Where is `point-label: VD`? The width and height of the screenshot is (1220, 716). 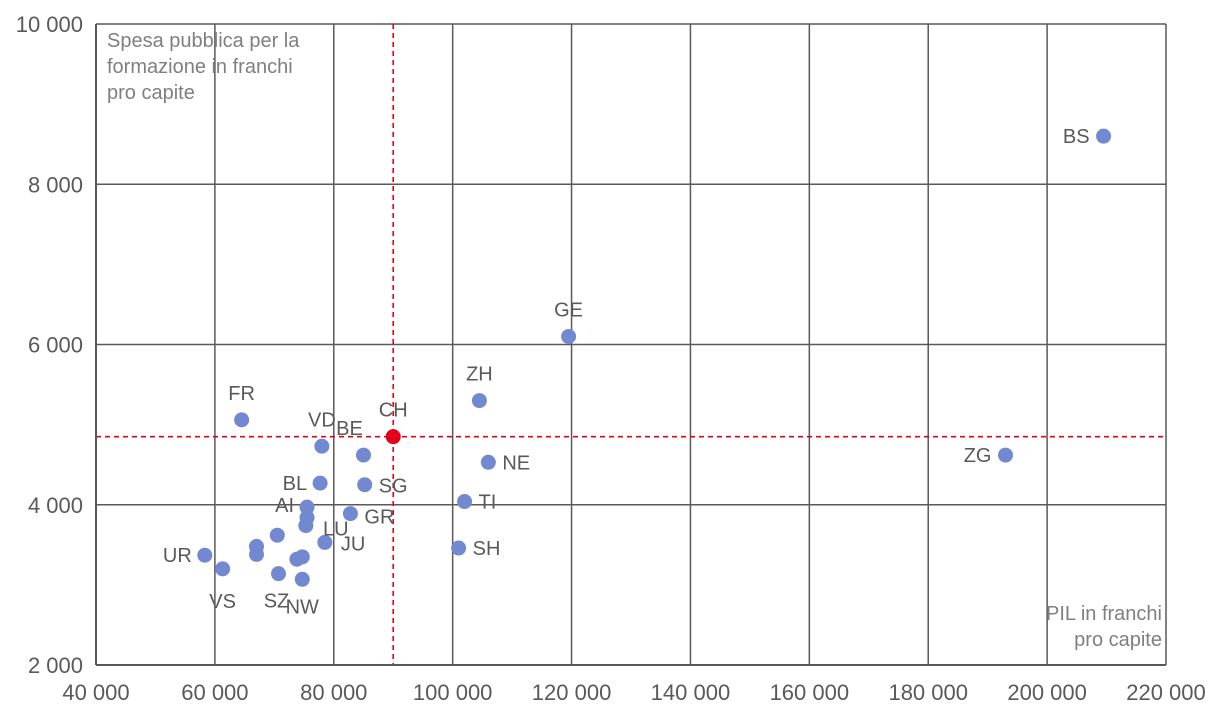 point-label: VD is located at coordinates (322, 420).